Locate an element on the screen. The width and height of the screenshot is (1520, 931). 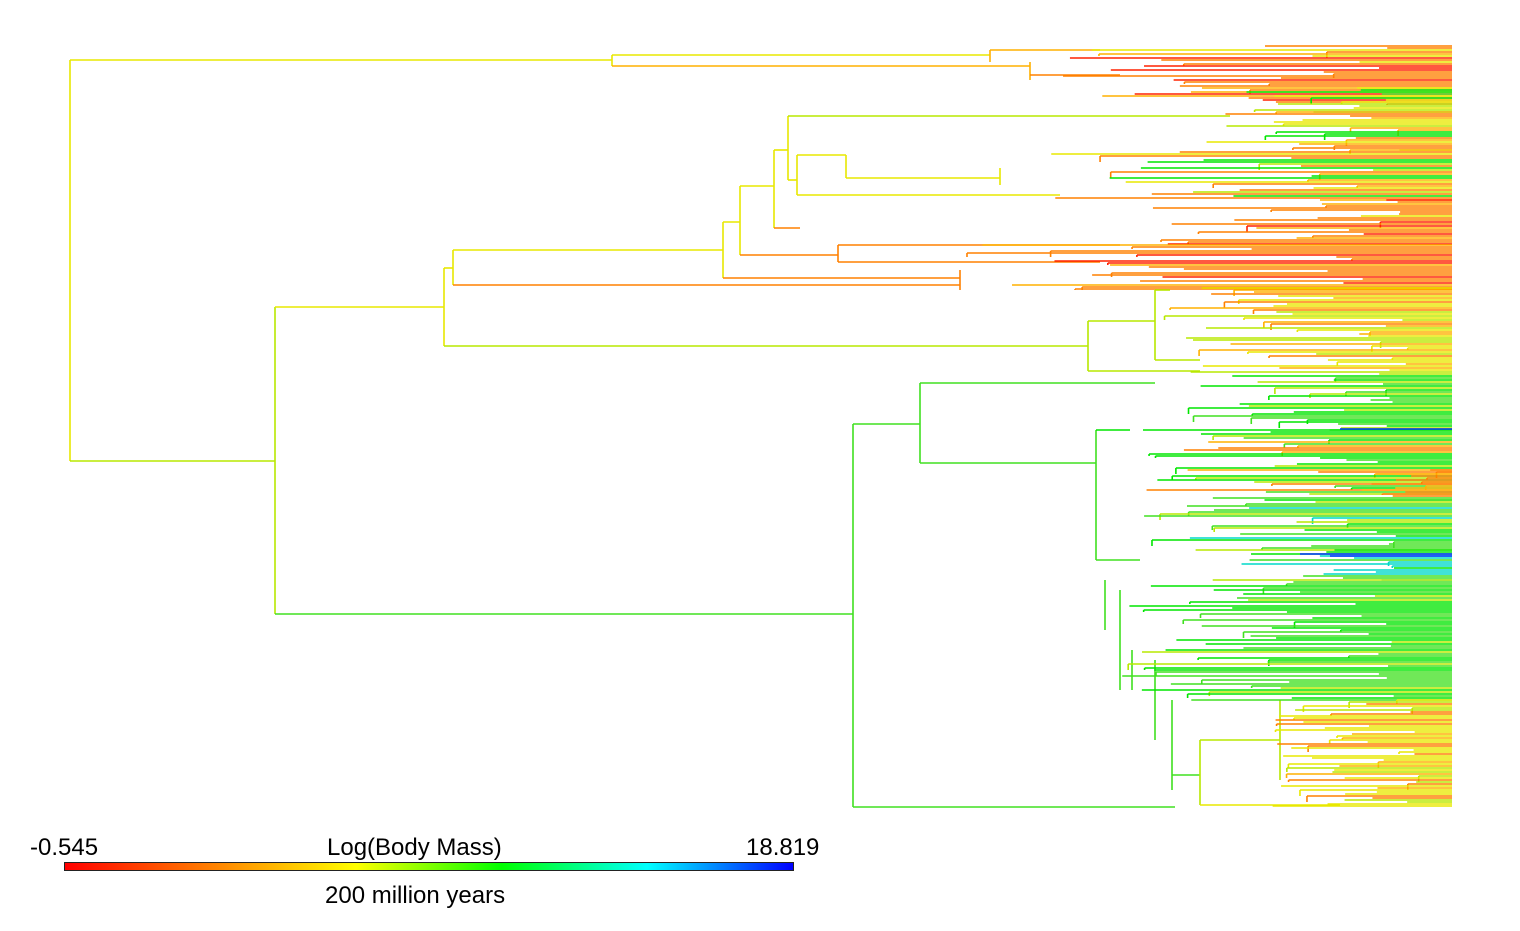
scale-title-label: Log(Body Mass) is located at coordinates (414, 847).